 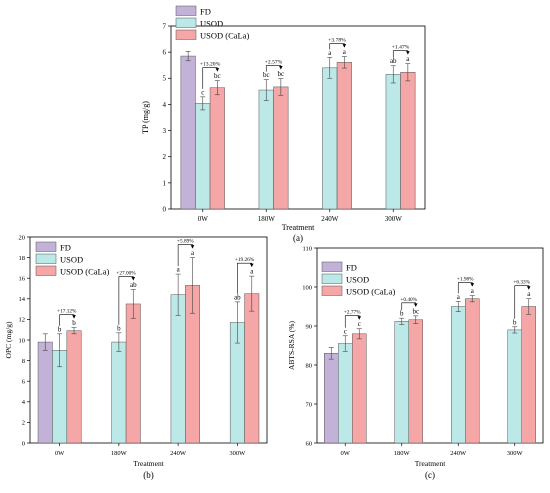 What do you see at coordinates (309, 326) in the screenshot?
I see `y-tick-label: 90` at bounding box center [309, 326].